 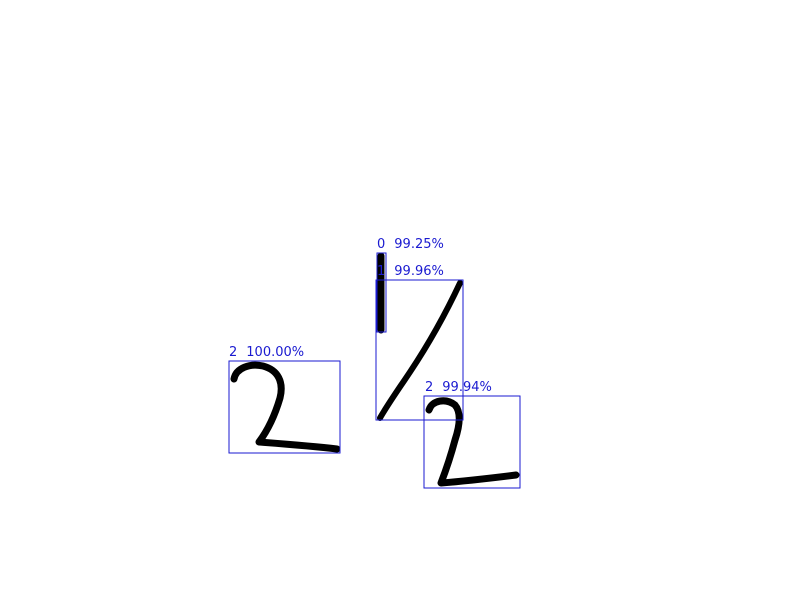 What do you see at coordinates (275, 352) in the screenshot?
I see `detection-confidence: 100.00%` at bounding box center [275, 352].